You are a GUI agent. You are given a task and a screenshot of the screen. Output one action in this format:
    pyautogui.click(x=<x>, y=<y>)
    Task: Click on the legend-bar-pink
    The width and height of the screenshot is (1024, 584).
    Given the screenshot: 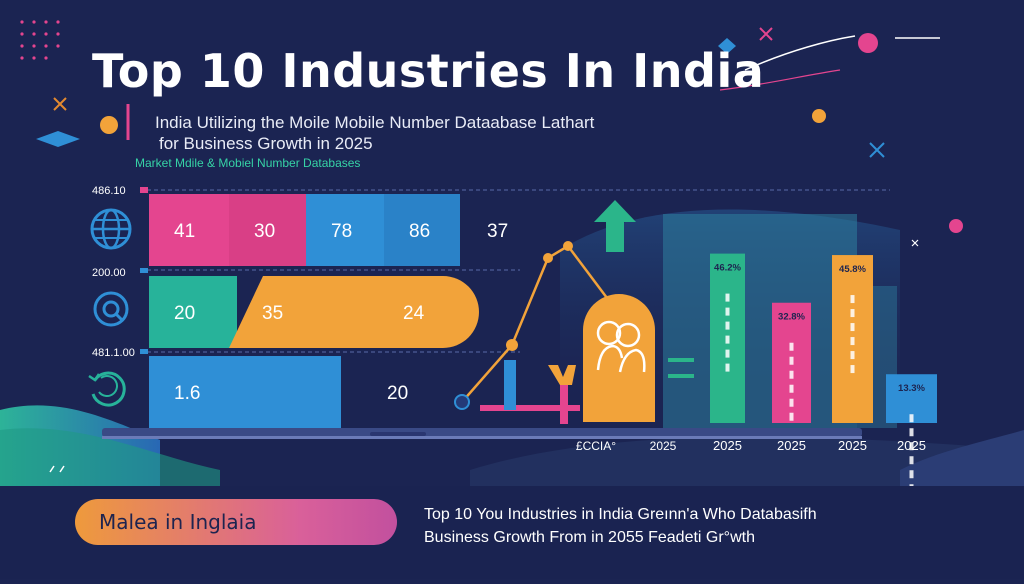 What is the action you would take?
    pyautogui.click(x=530, y=408)
    